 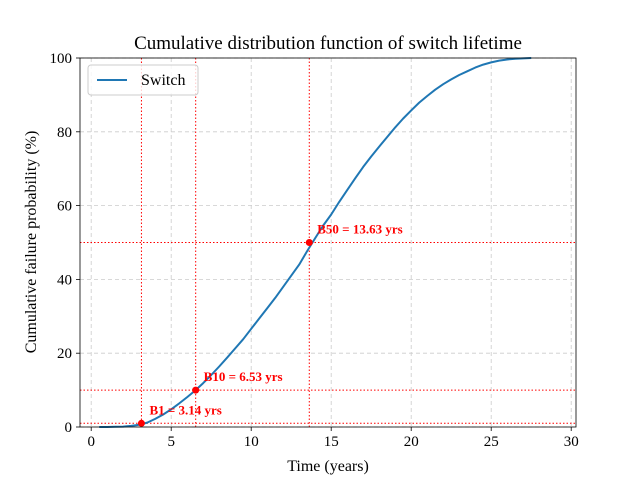 What do you see at coordinates (411, 442) in the screenshot?
I see `x-tick-label: 20` at bounding box center [411, 442].